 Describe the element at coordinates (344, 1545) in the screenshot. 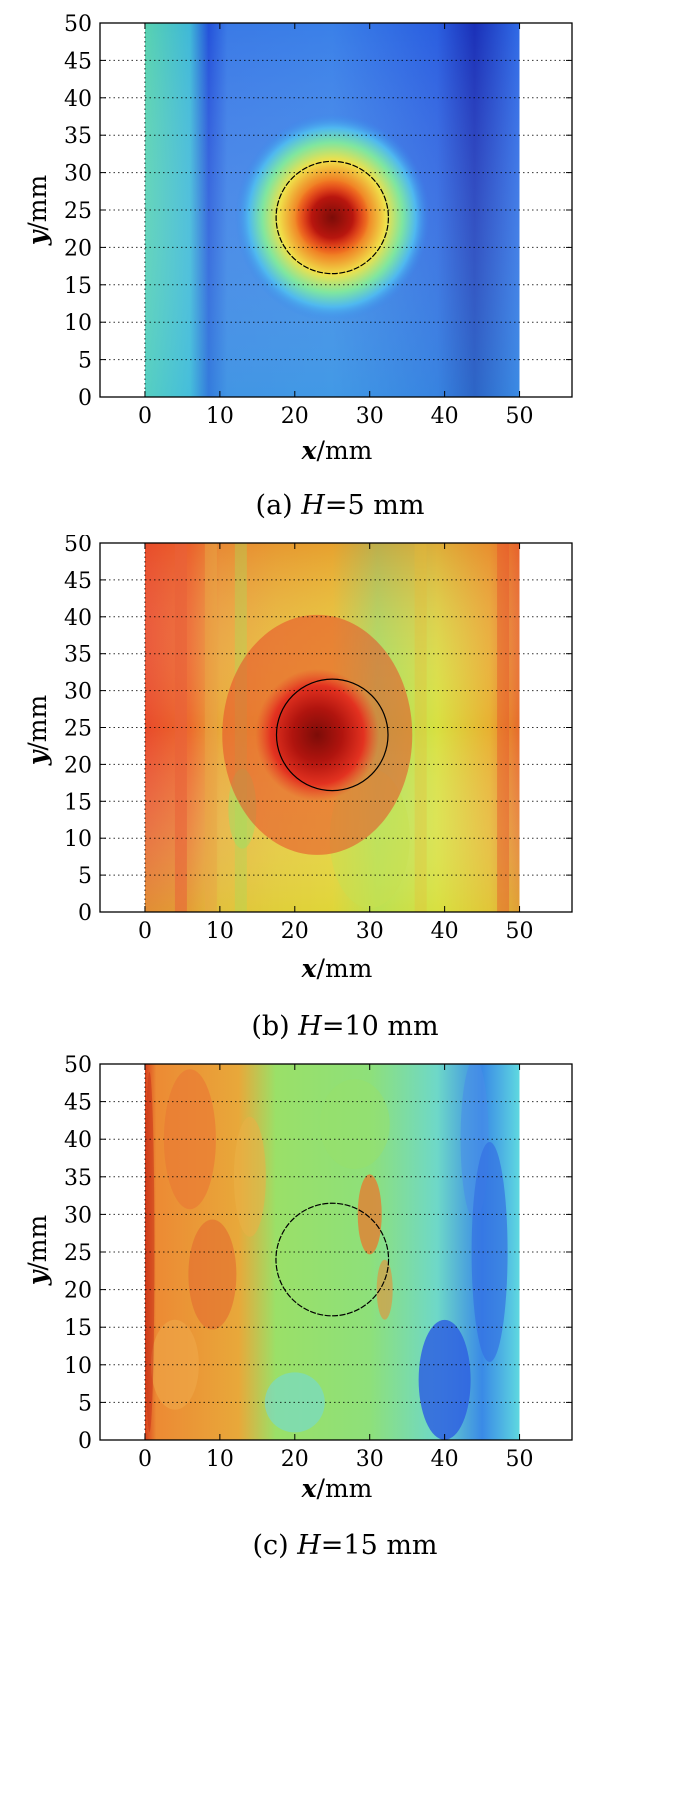

I see `caption-c: (c) H=15 mm` at that location.